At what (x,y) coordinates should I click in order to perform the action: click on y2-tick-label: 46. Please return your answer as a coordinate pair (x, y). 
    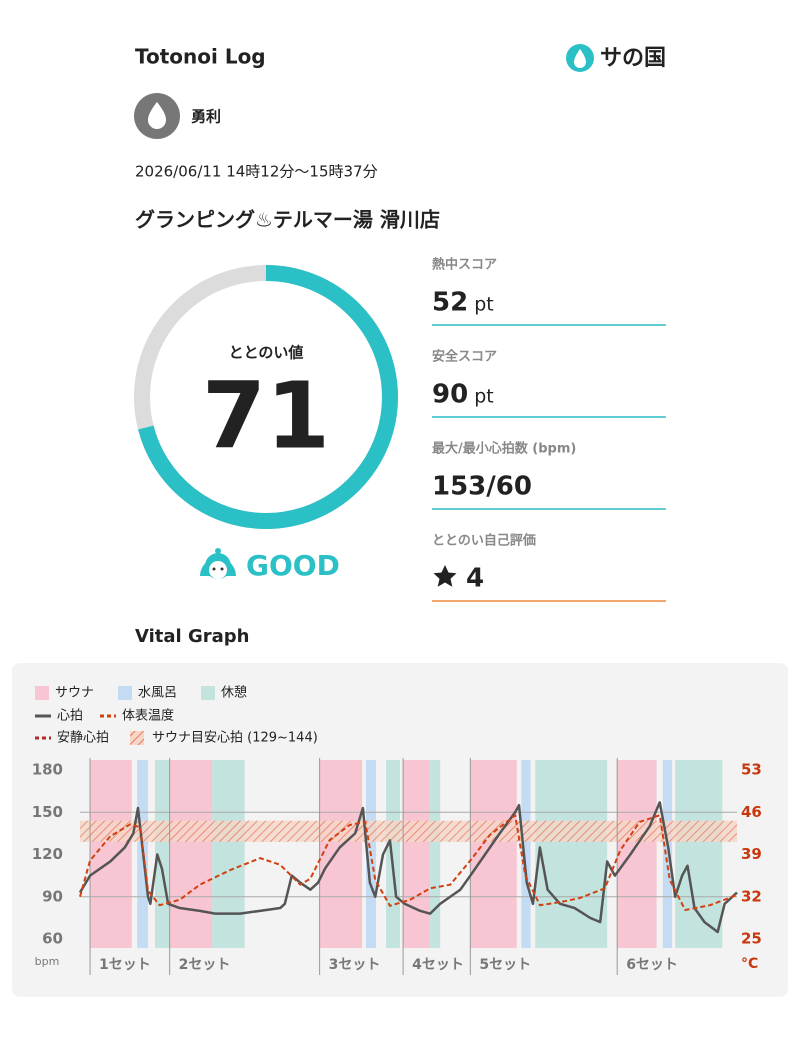
    Looking at the image, I should click on (751, 812).